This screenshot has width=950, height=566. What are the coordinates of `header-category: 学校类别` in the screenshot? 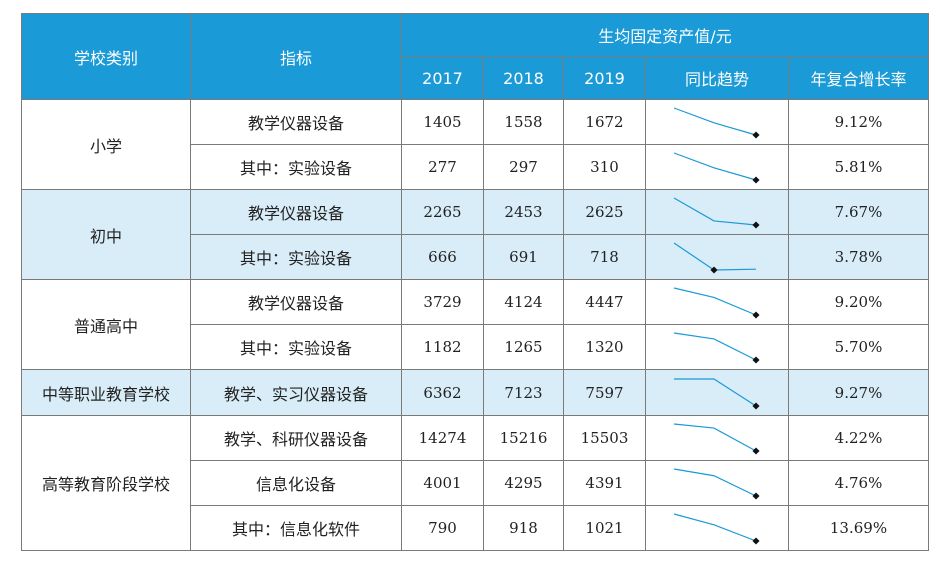 It's located at (106, 56).